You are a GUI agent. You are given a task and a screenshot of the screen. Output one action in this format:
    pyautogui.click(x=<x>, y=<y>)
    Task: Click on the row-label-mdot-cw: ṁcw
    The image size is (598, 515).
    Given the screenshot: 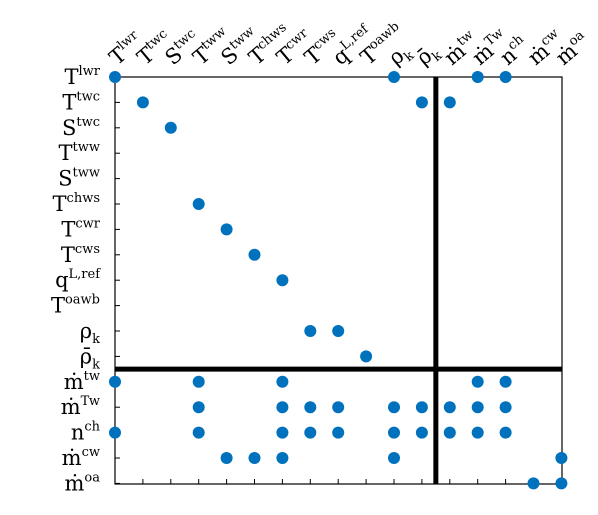 What is the action you would take?
    pyautogui.click(x=81, y=457)
    